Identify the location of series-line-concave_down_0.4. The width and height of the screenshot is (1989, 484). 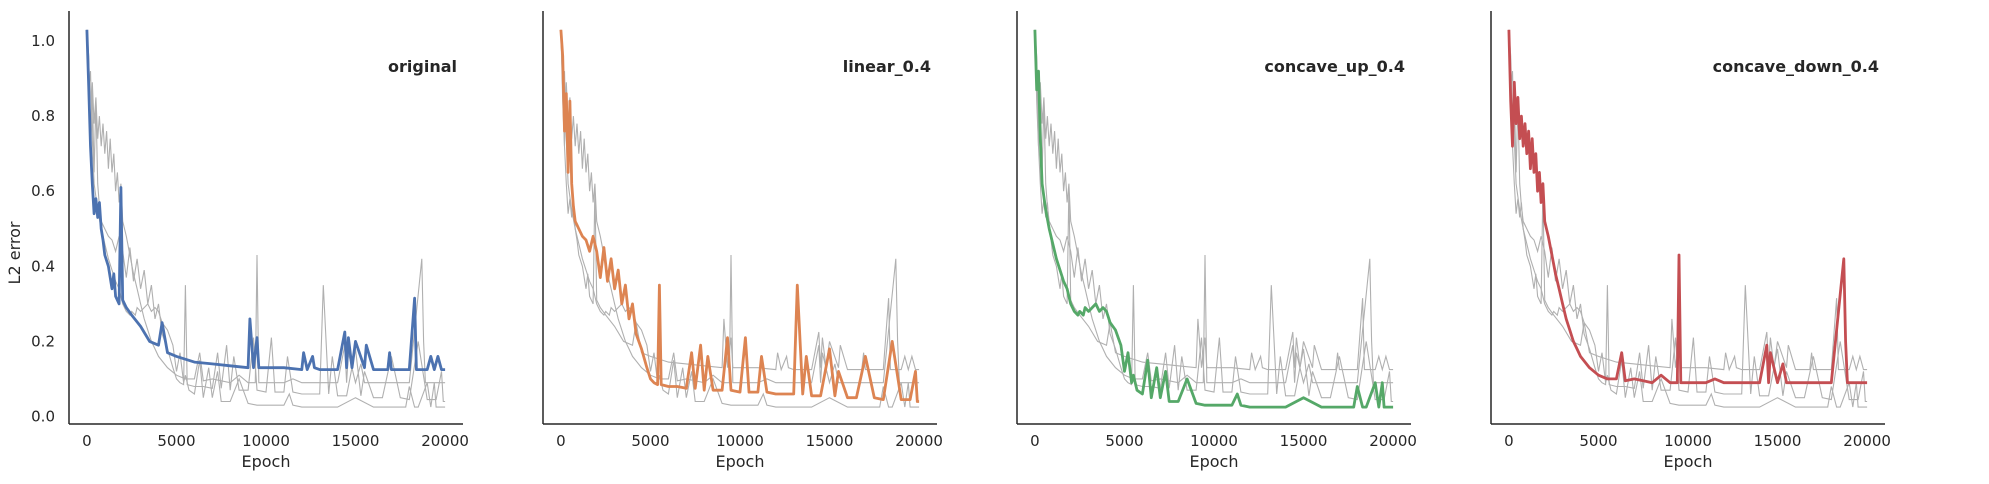
(1687, 207).